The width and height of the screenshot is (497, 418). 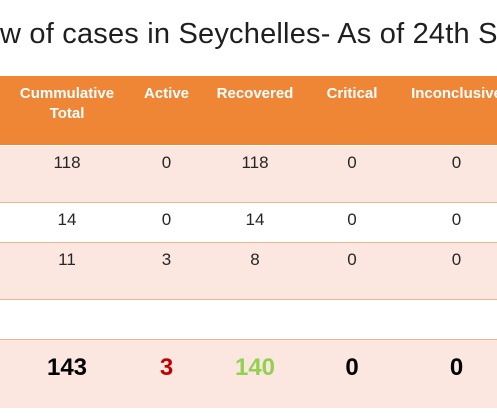 I want to click on table-row, so click(x=248, y=320).